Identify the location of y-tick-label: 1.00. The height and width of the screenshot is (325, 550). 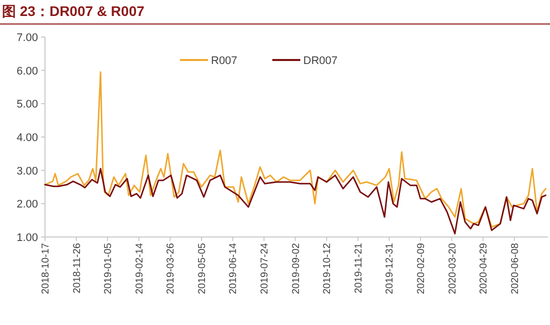
(27, 238).